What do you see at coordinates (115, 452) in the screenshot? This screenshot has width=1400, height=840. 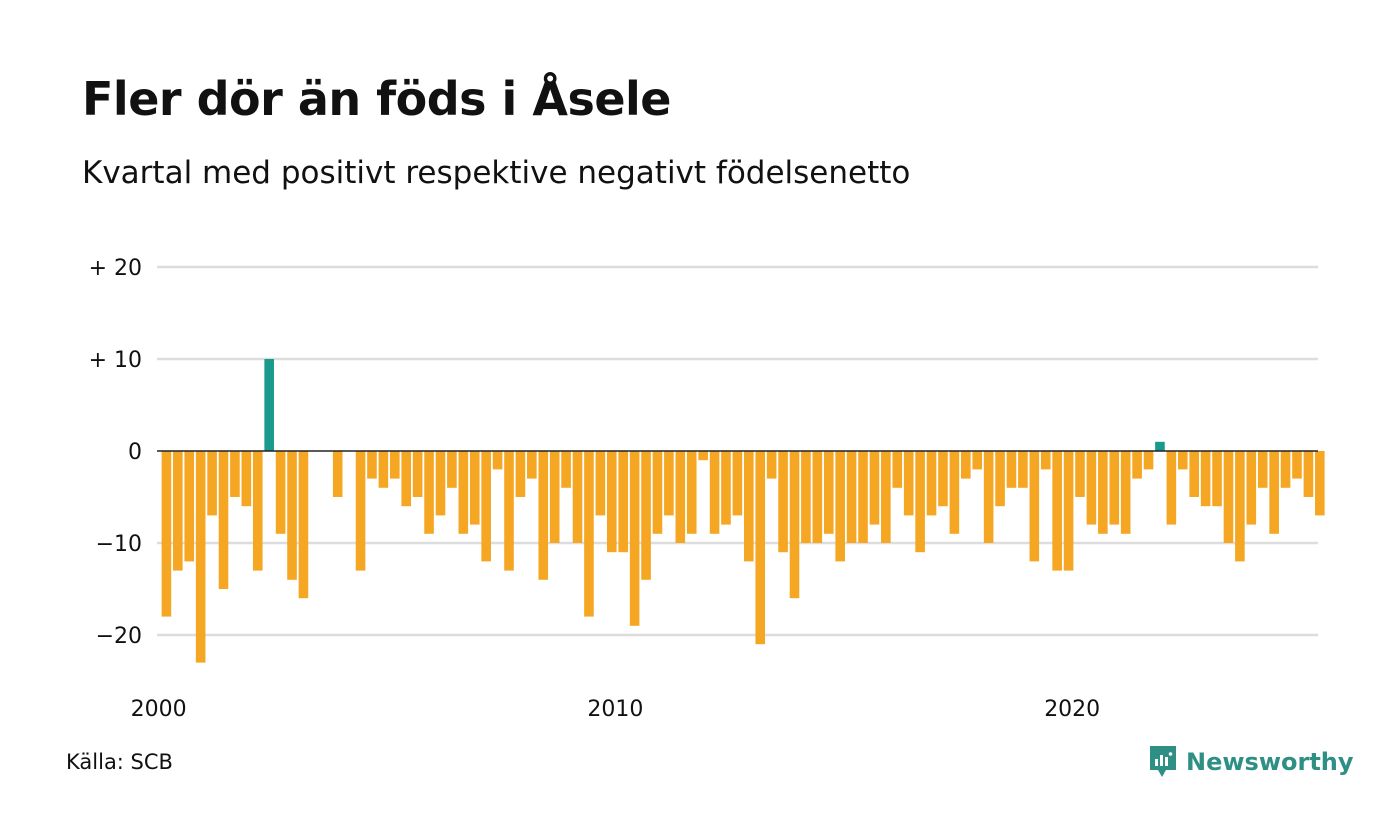 I see `y-axis-labels: + 20 + 10 0 −10 −20` at bounding box center [115, 452].